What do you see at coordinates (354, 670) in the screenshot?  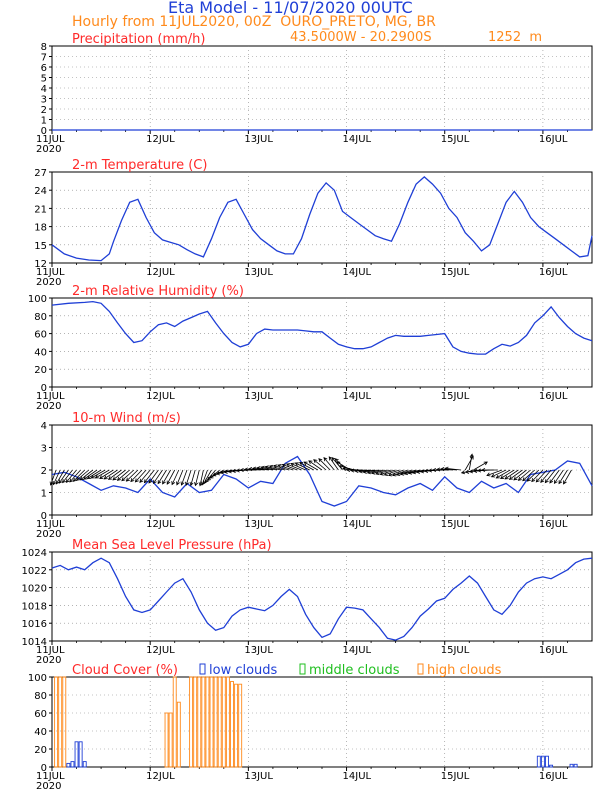 I see `legend-label: middle clouds` at bounding box center [354, 670].